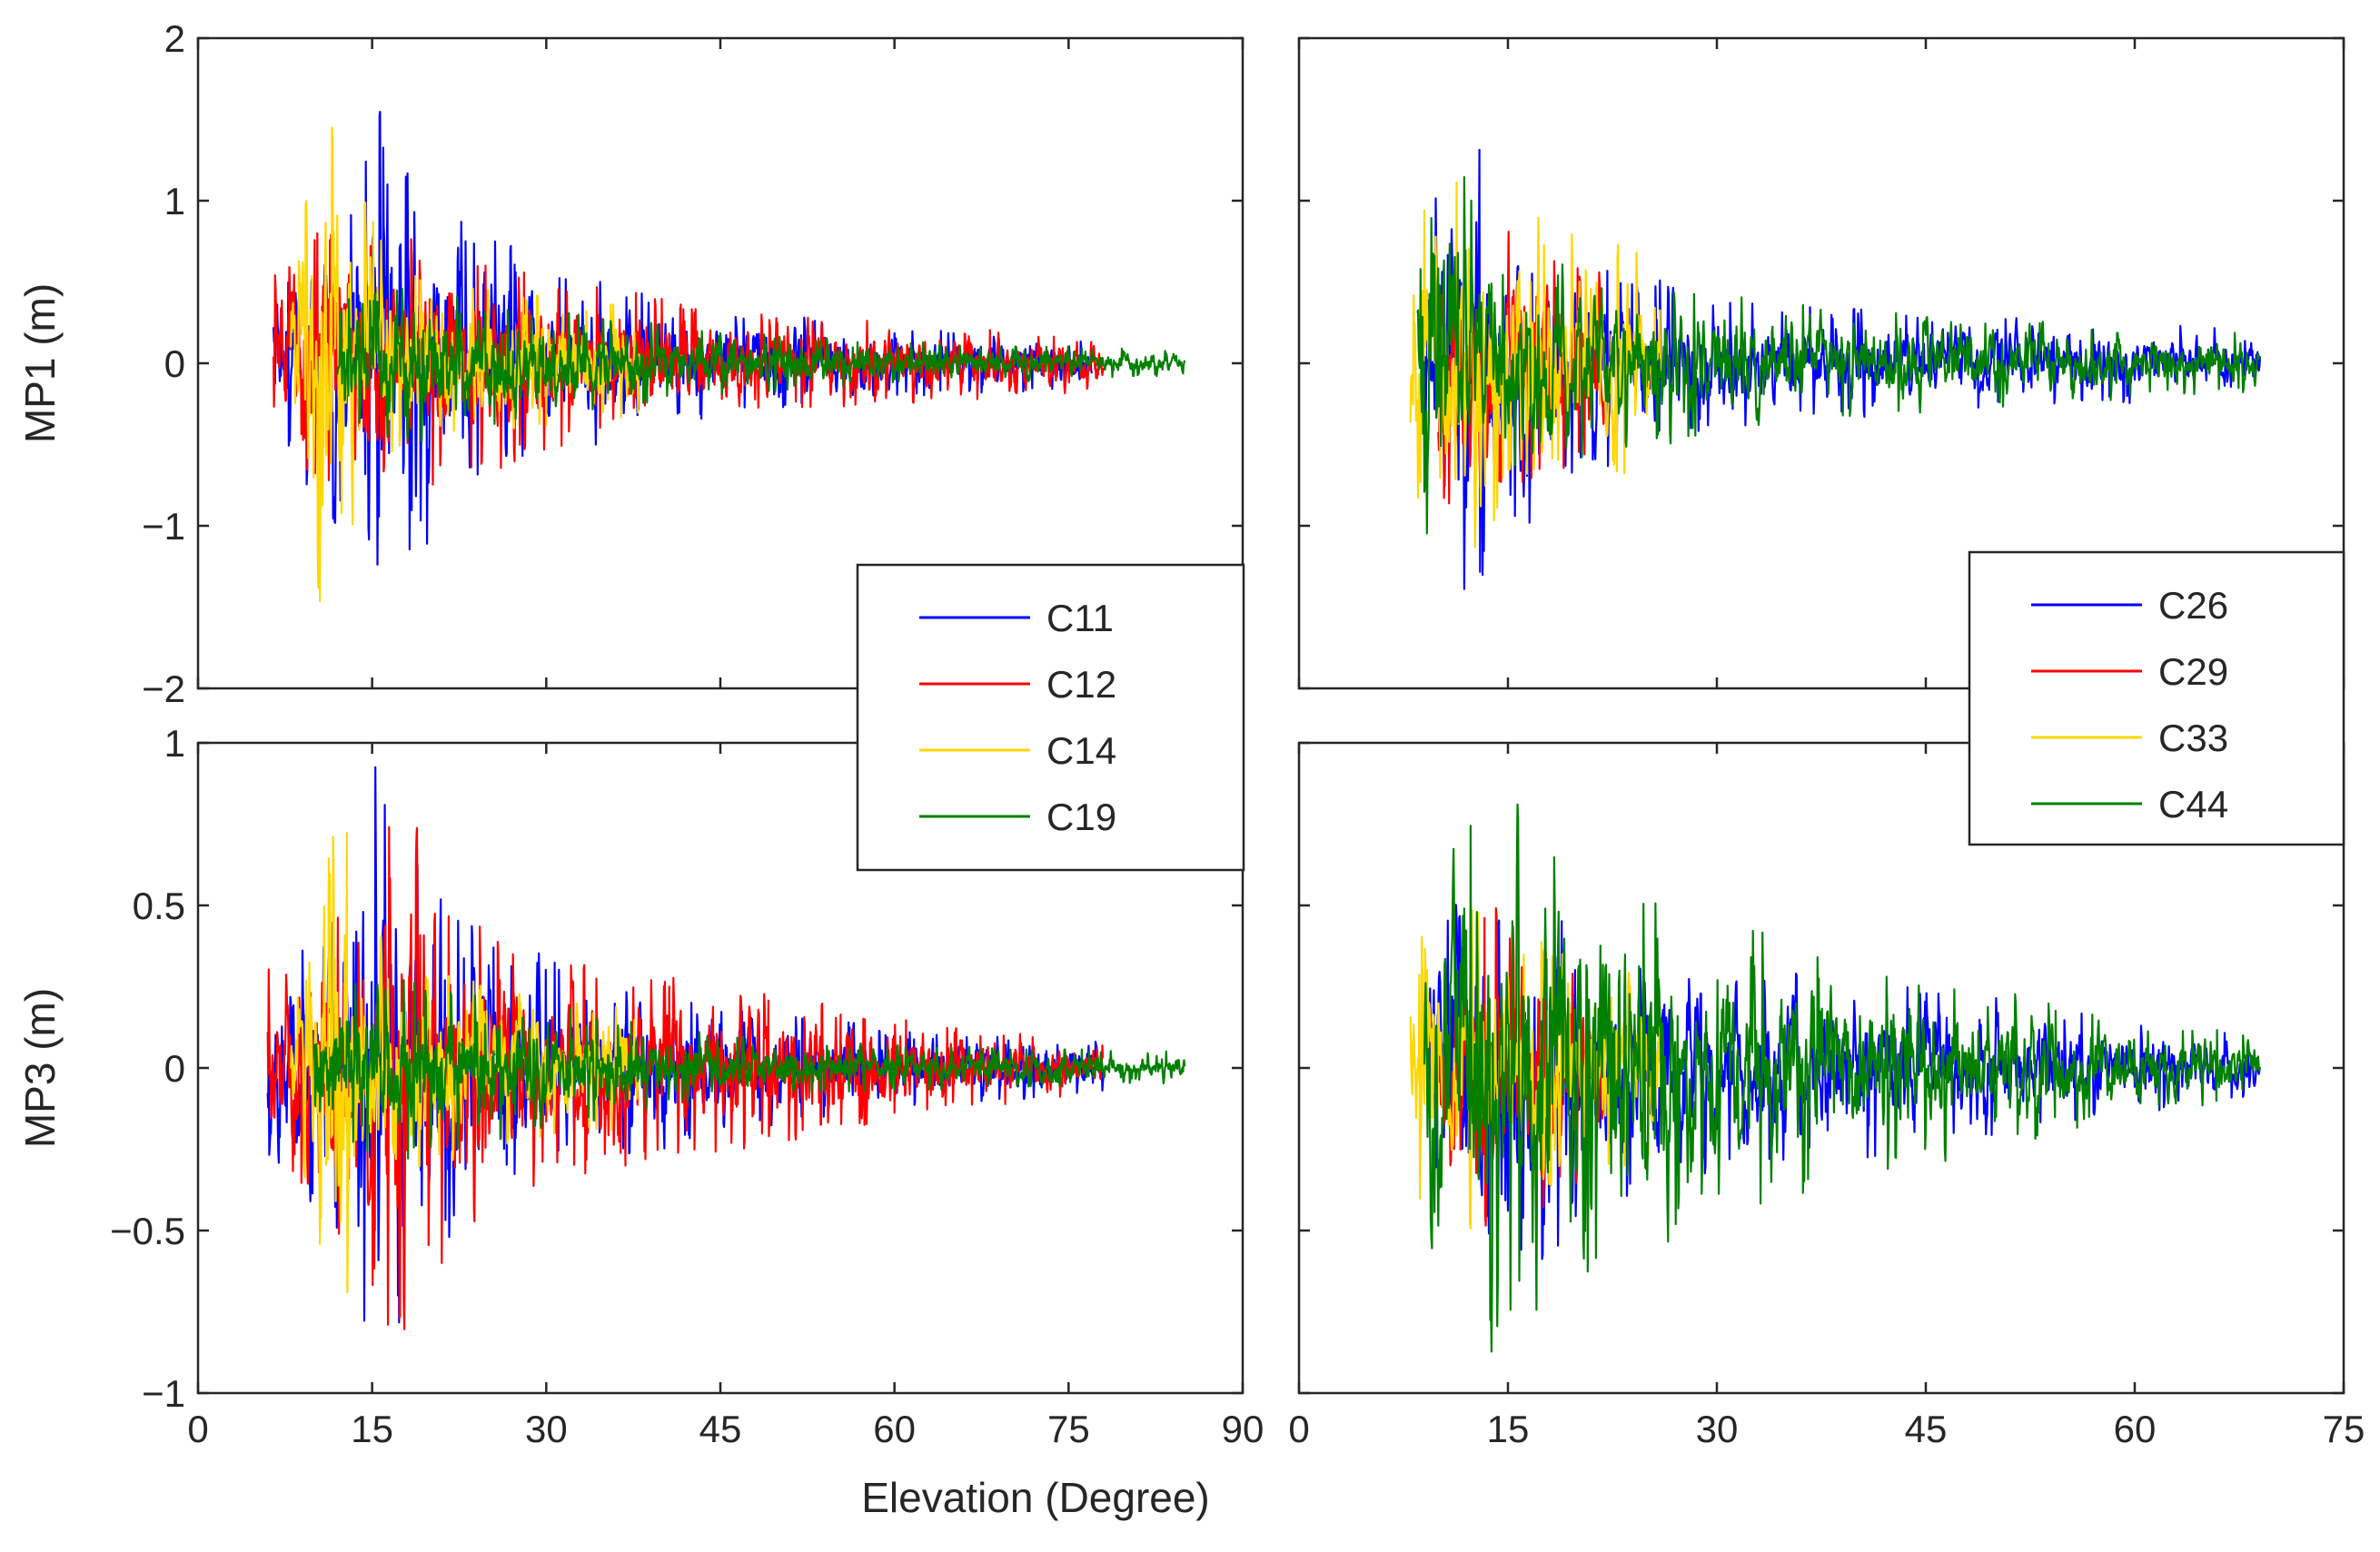  I want to click on legend-left: C11 C12 C14 C19, so click(1050, 718).